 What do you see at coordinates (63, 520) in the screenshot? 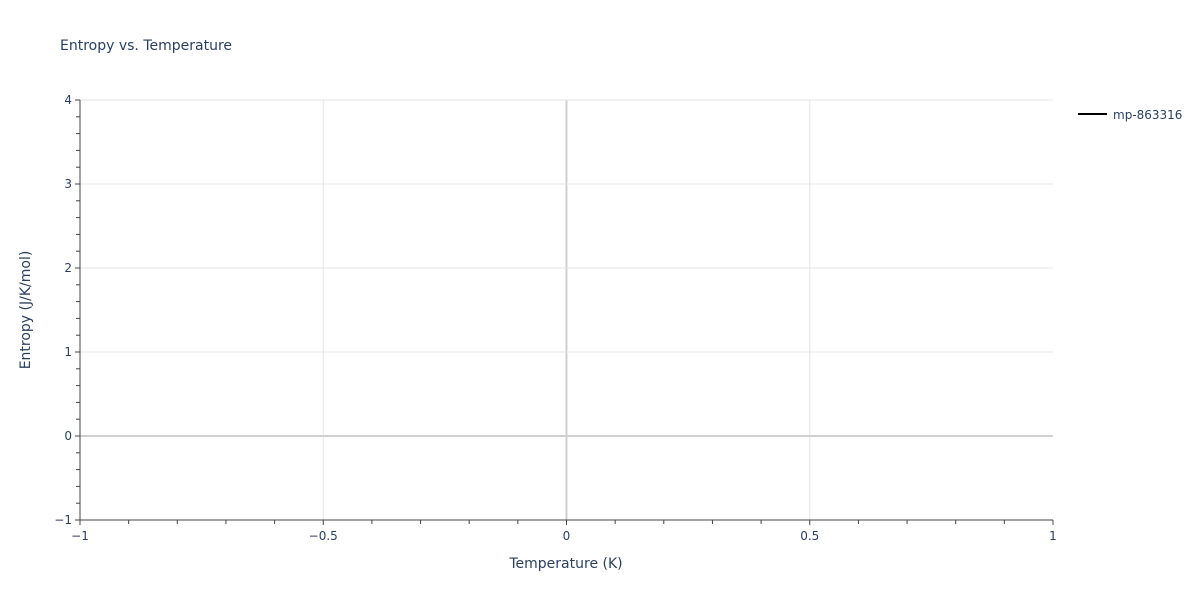
I see `y-tick-label: −1` at bounding box center [63, 520].